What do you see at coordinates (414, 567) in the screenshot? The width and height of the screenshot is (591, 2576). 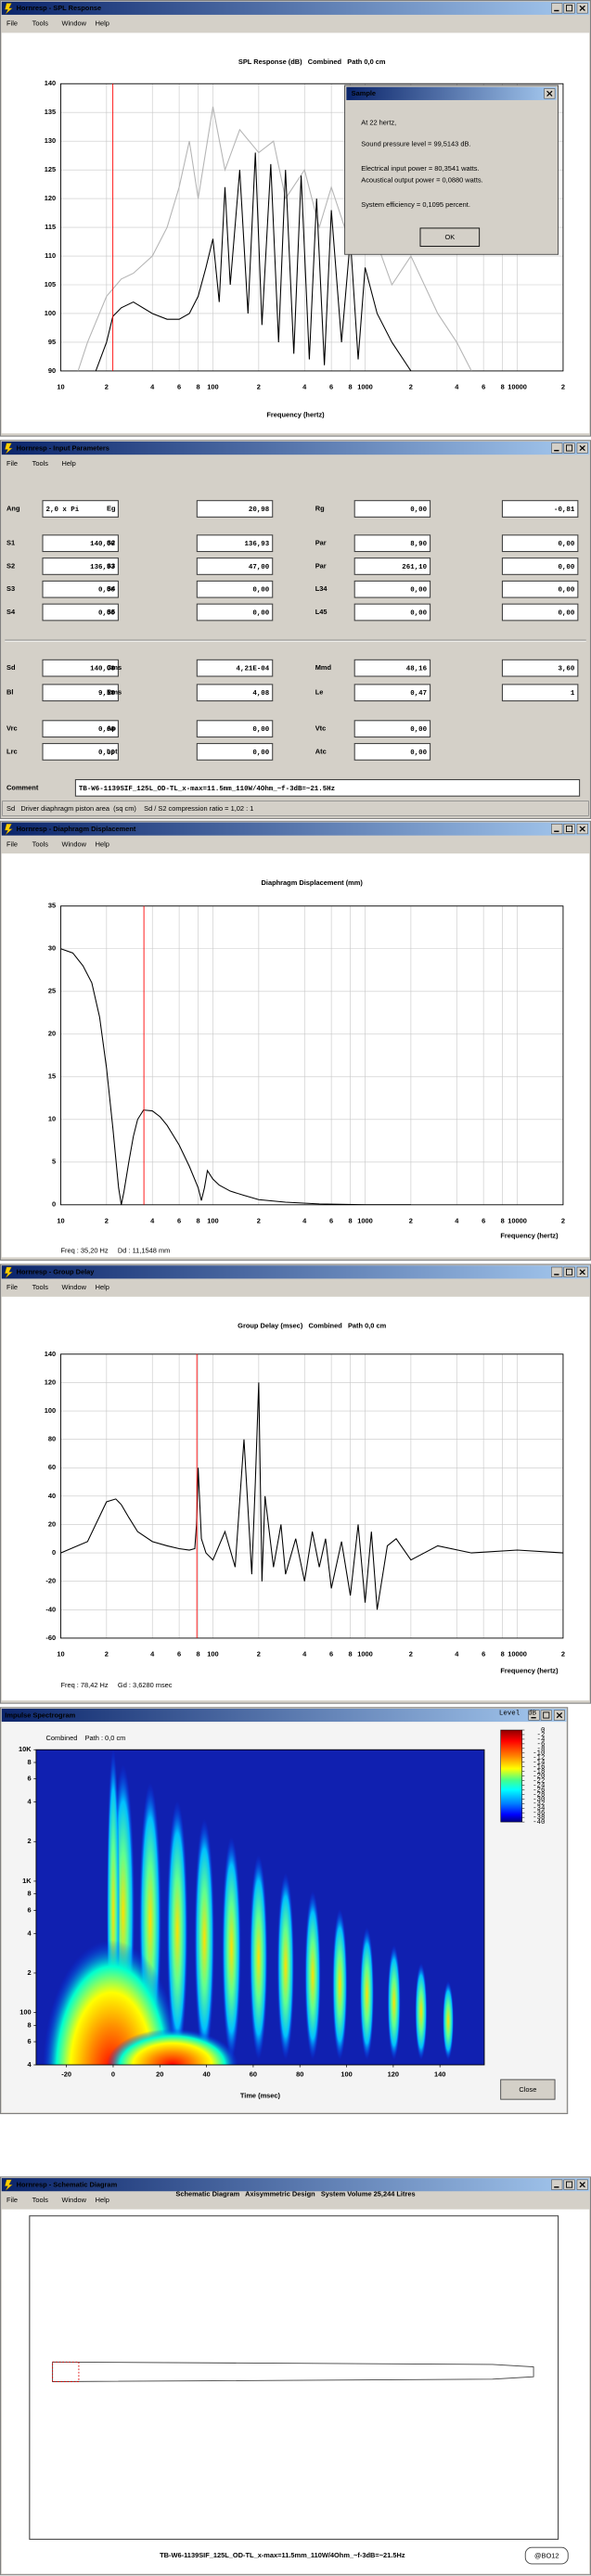 I see `parameter-value: 261,10` at bounding box center [414, 567].